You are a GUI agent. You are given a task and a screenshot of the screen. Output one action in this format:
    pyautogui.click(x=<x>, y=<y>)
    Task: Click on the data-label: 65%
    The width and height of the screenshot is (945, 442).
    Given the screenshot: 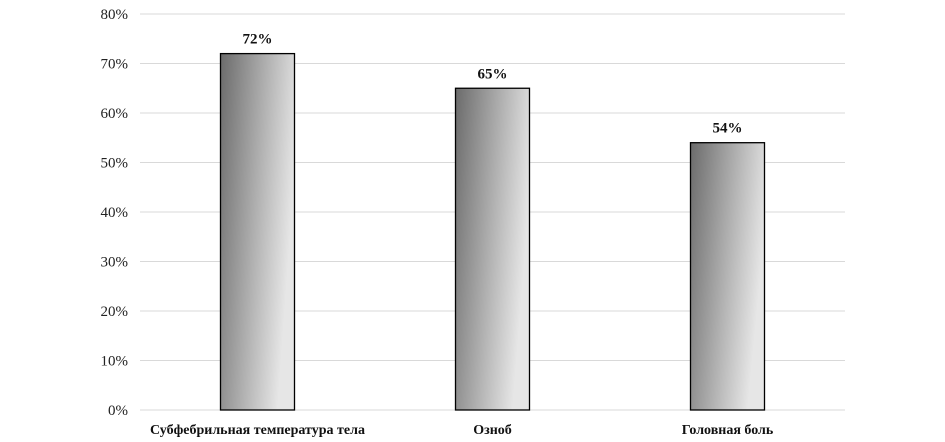 What is the action you would take?
    pyautogui.click(x=493, y=74)
    